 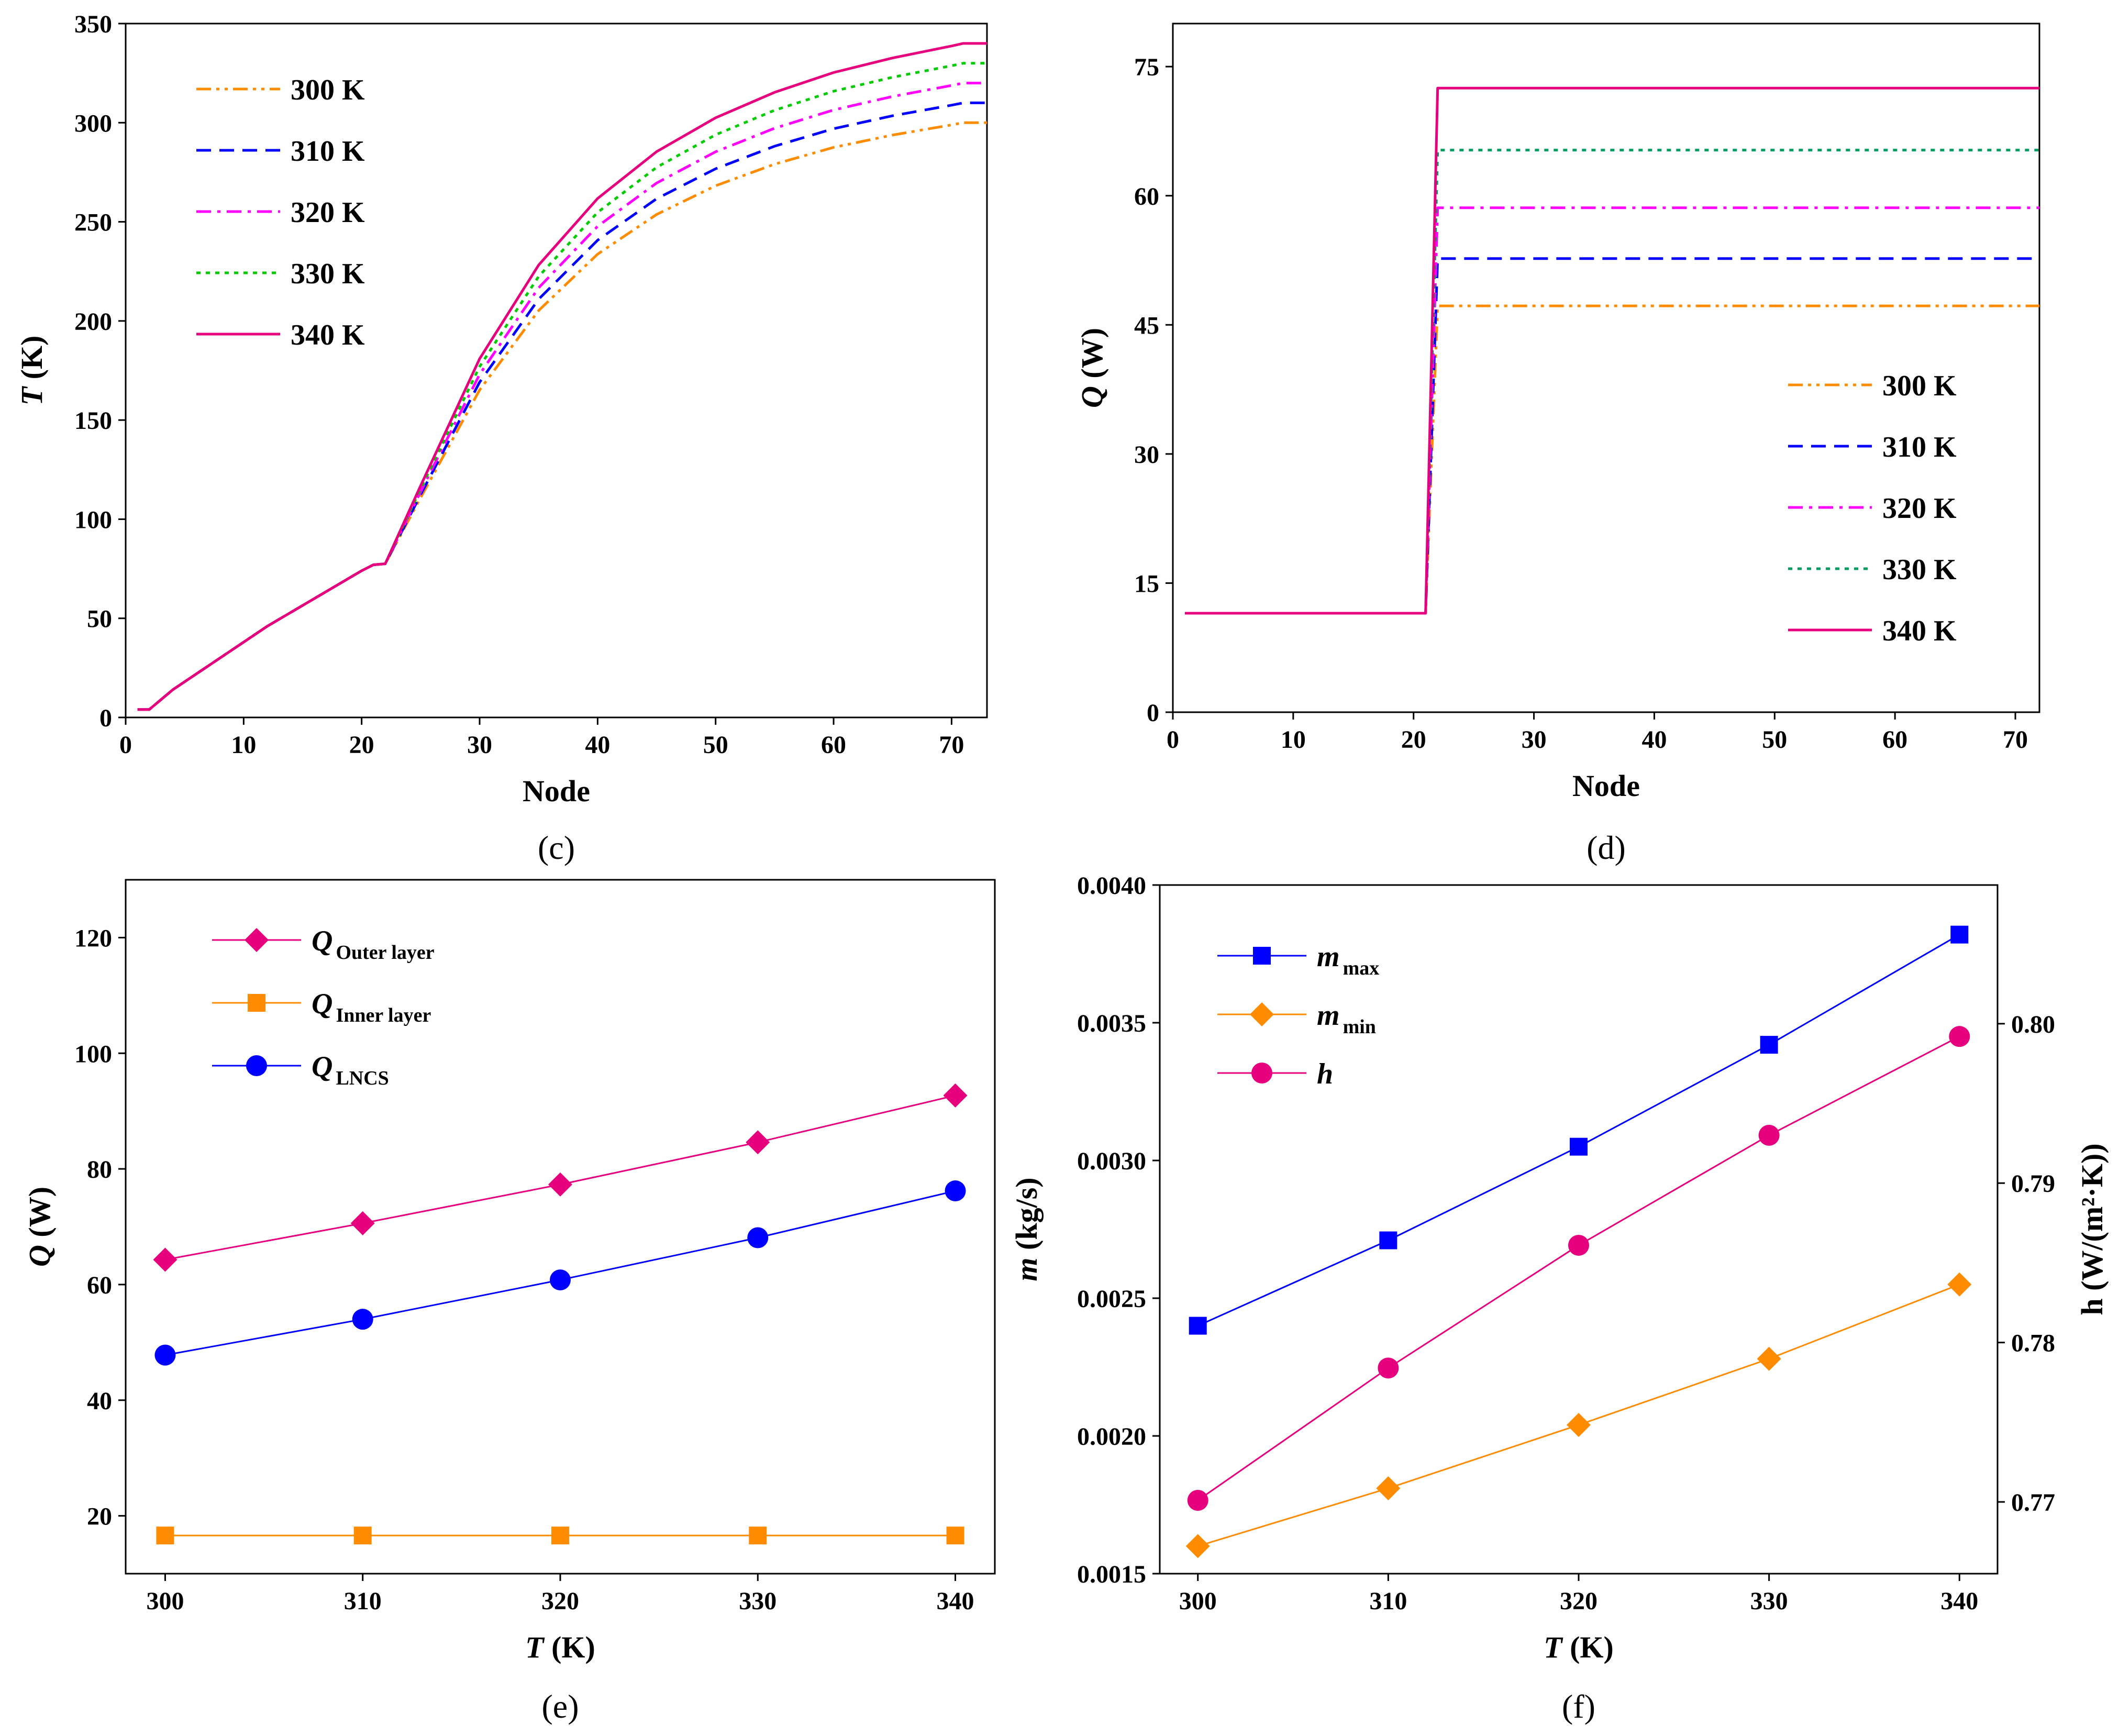 I want to click on y-tick-label: 0.0015, so click(x=1111, y=1574).